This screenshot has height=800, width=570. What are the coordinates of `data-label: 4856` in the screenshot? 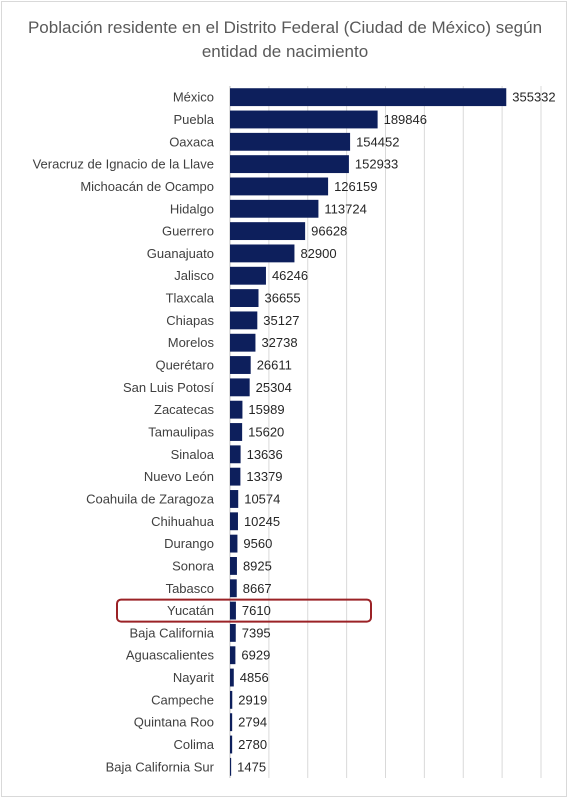 It's located at (254, 677).